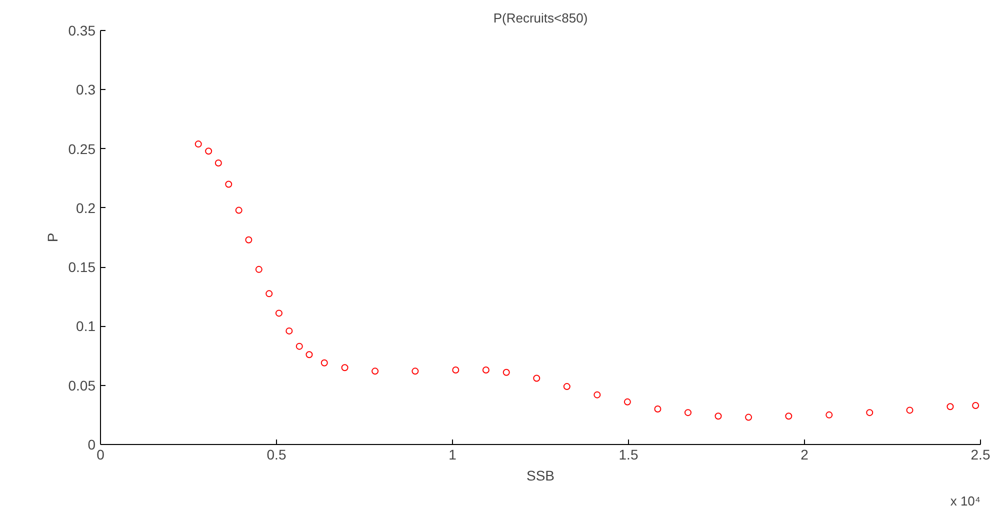  What do you see at coordinates (965, 501) in the screenshot?
I see `text: x 10⁴` at bounding box center [965, 501].